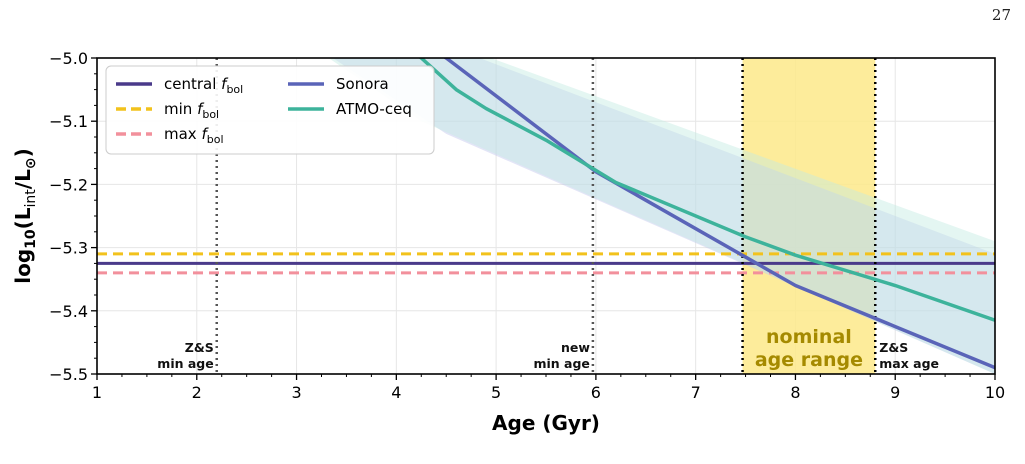 Image resolution: width=1025 pixels, height=464 pixels. I want to click on nominal-age-span-rect, so click(809, 216).